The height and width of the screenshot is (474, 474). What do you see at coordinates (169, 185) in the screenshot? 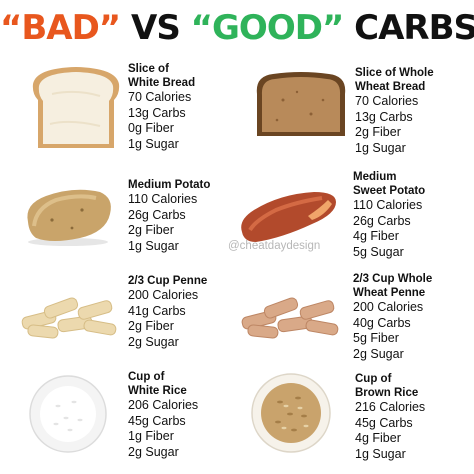
I see `item-name-line1: Medium Potato` at bounding box center [169, 185].